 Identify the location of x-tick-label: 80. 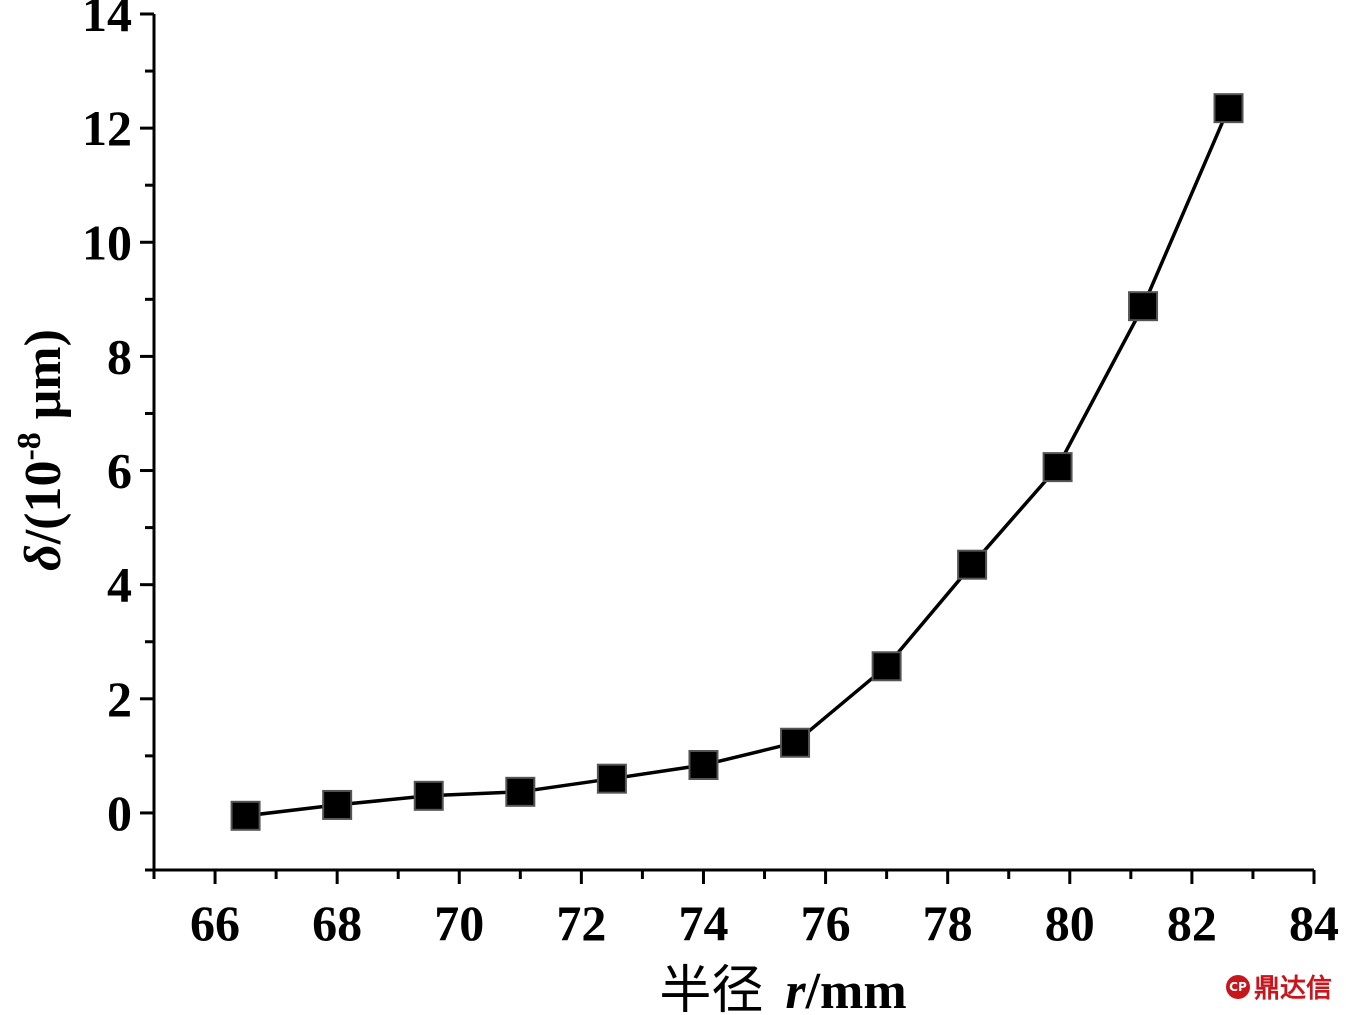
(1070, 923).